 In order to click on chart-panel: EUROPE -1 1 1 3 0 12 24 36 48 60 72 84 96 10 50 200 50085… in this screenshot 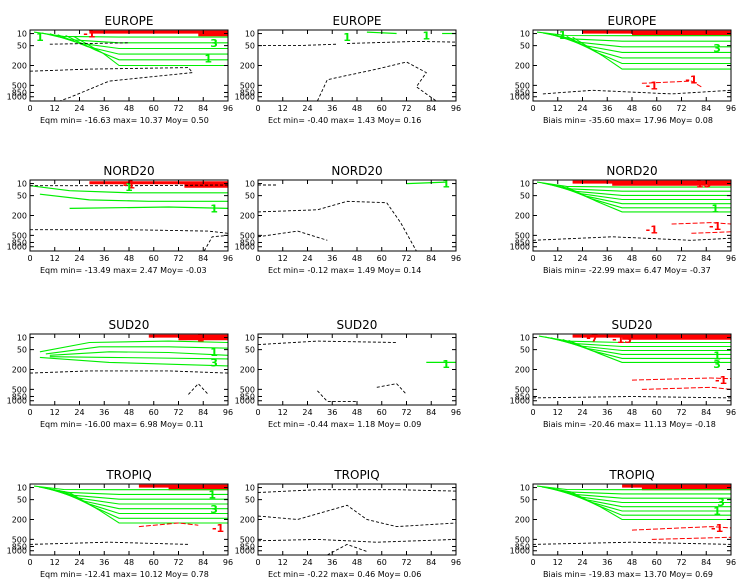, I will do `click(120, 69)`.